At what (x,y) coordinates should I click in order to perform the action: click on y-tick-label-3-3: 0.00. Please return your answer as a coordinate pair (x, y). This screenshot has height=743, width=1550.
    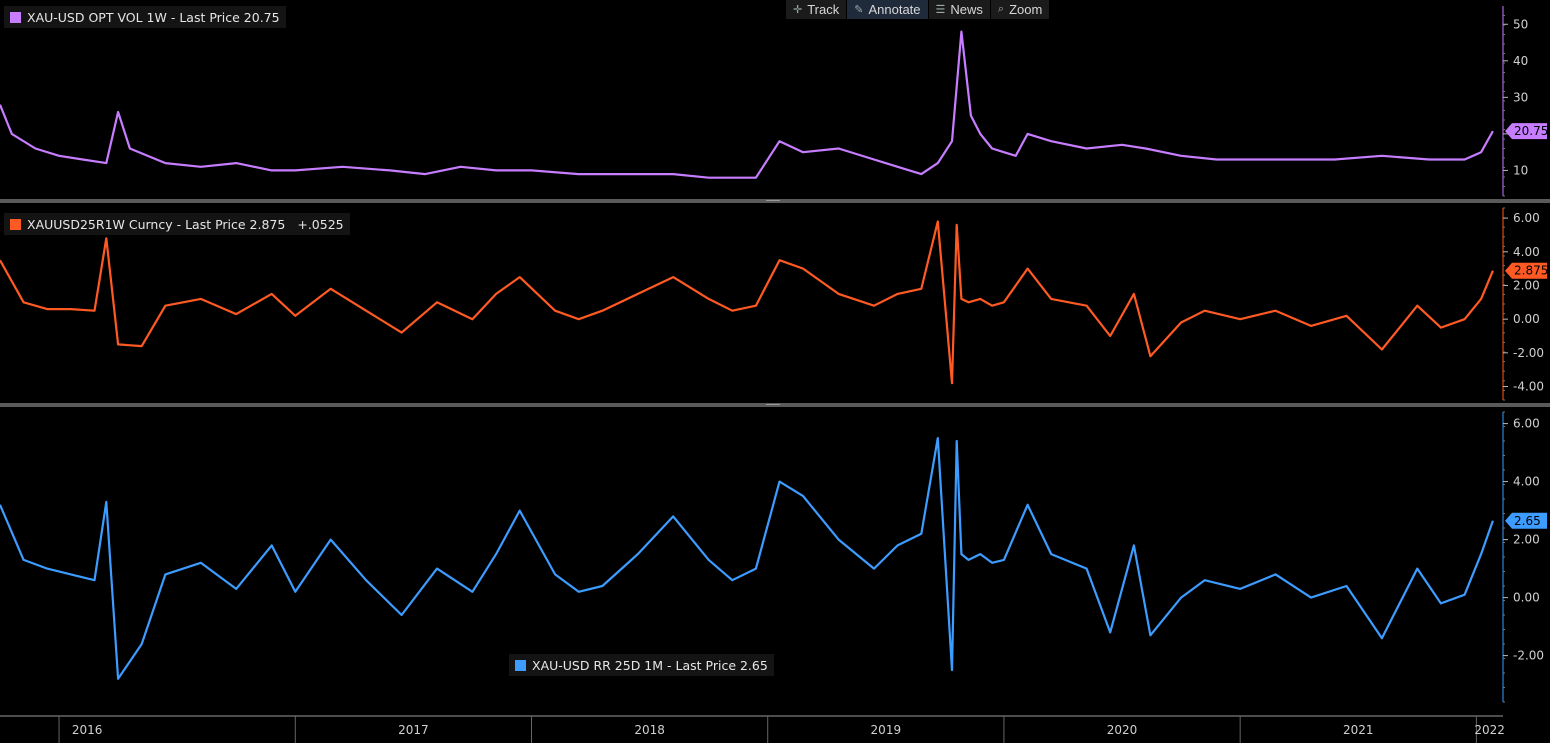
    Looking at the image, I should click on (1526, 598).